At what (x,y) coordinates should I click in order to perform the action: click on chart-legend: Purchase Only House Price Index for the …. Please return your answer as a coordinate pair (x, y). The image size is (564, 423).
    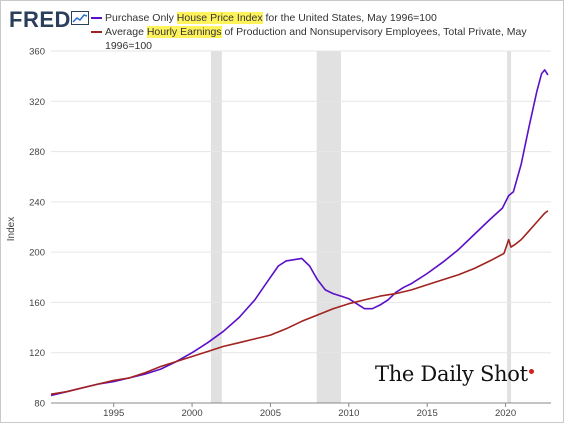
    Looking at the image, I should click on (321, 32).